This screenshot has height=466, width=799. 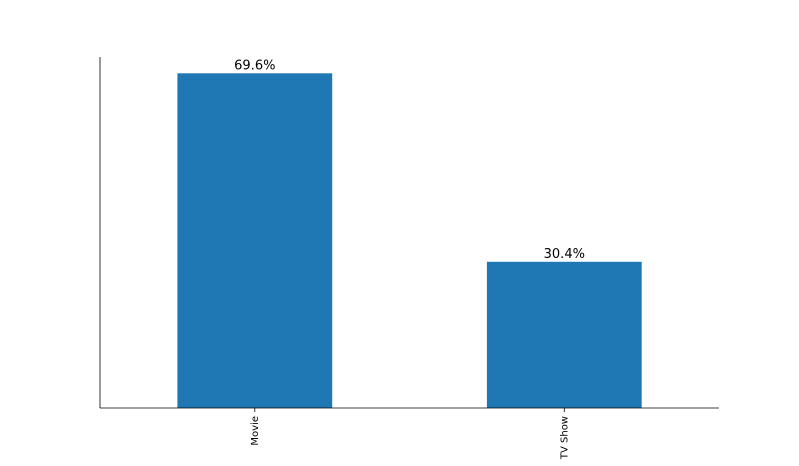 What do you see at coordinates (255, 431) in the screenshot?
I see `x-tick-label-0: Movie` at bounding box center [255, 431].